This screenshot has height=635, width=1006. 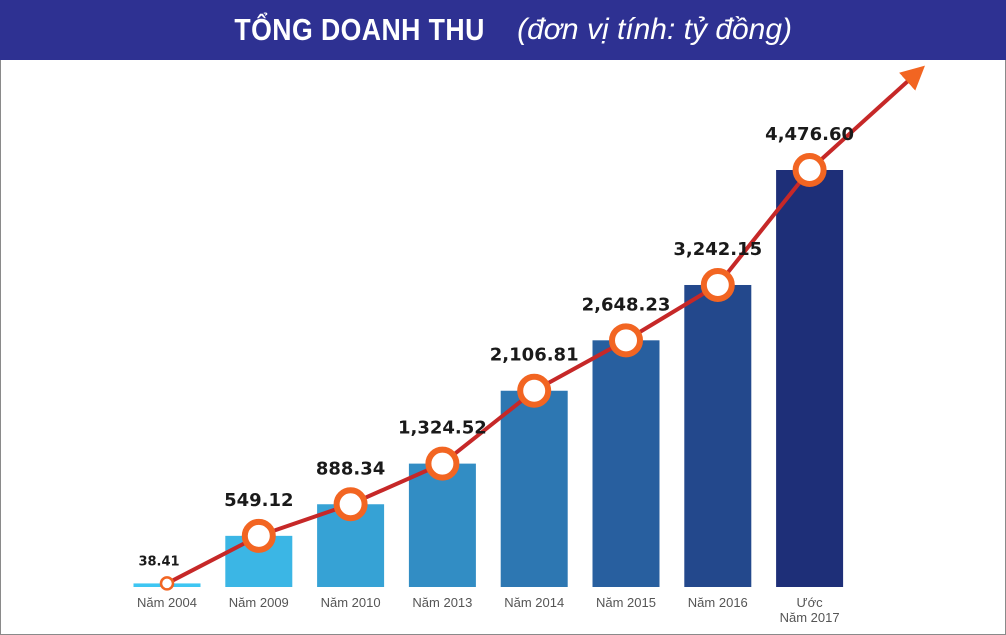 What do you see at coordinates (718, 602) in the screenshot?
I see `category-label: Năm 2016` at bounding box center [718, 602].